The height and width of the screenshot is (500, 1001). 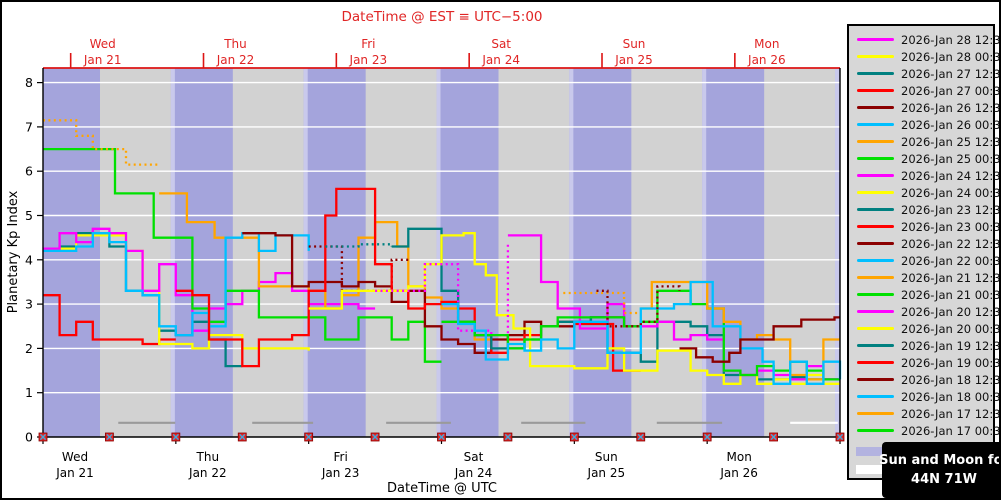 What do you see at coordinates (951, 141) in the screenshot?
I see `legend-item-label: 2026-Jan 25 12:30` at bounding box center [951, 141].